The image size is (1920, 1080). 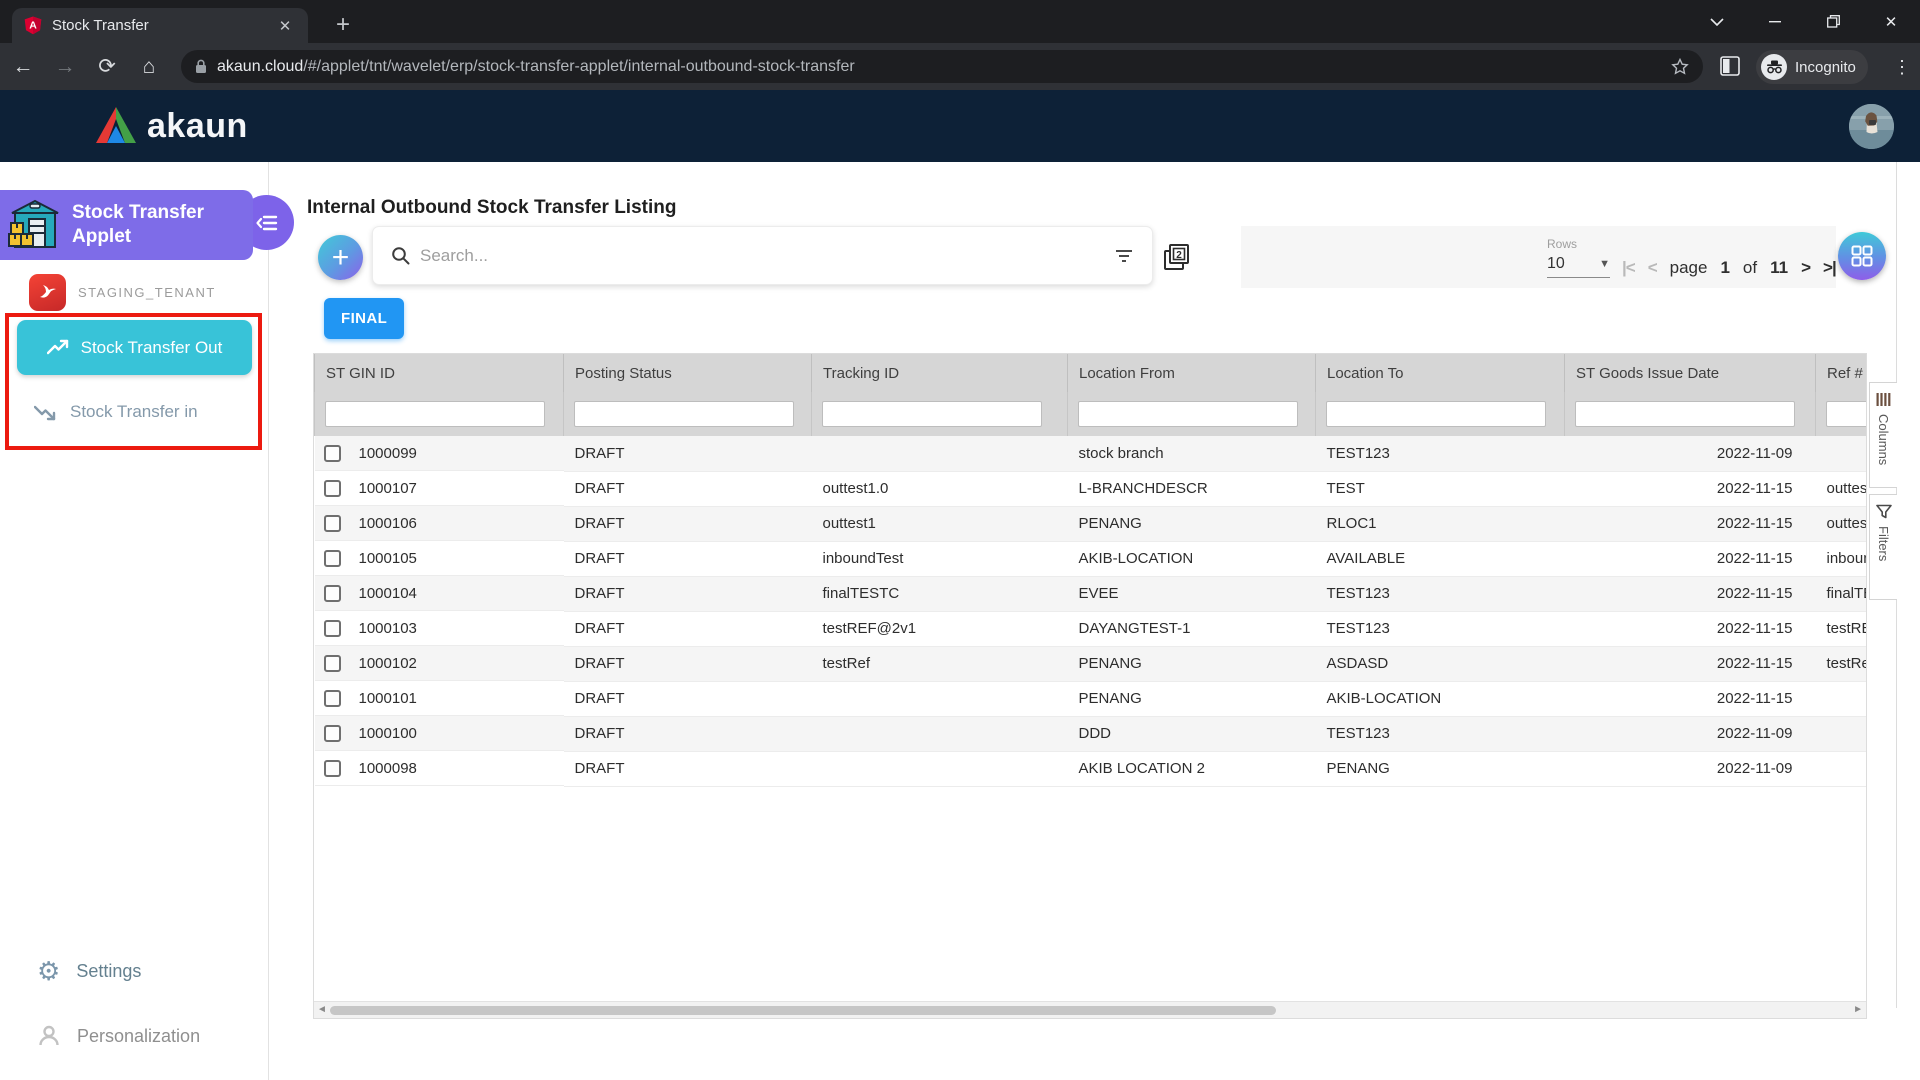 What do you see at coordinates (387, 663) in the screenshot?
I see `cell-st-gin-id: 1000102` at bounding box center [387, 663].